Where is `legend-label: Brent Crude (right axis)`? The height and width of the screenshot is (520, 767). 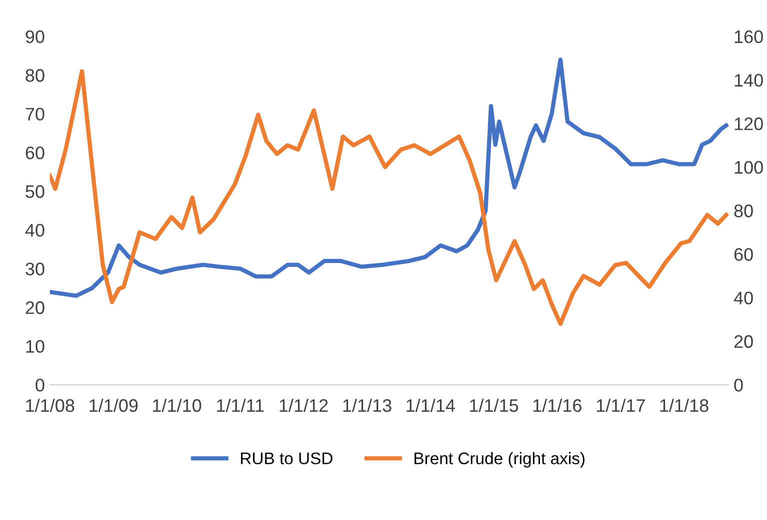 legend-label: Brent Crude (right axis) is located at coordinates (499, 460).